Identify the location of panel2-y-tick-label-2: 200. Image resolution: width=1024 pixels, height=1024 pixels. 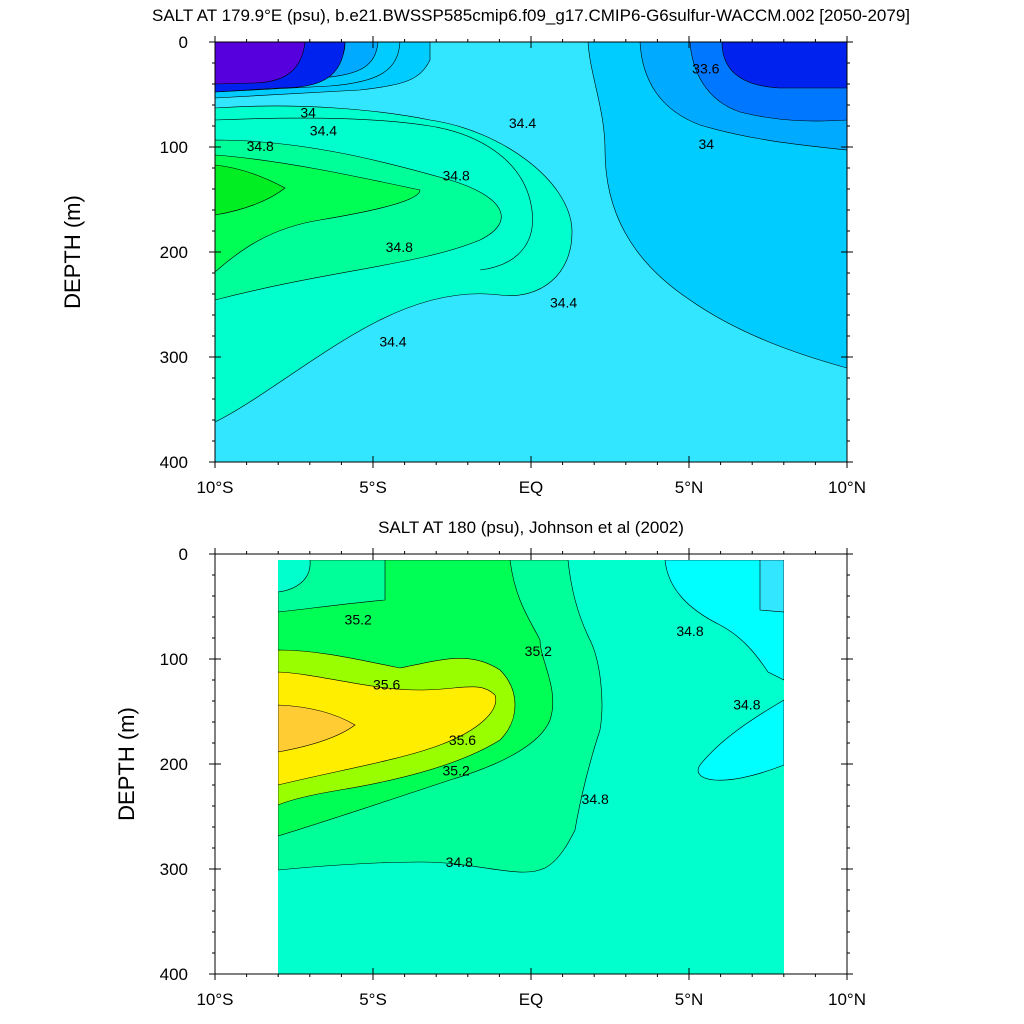
(174, 764).